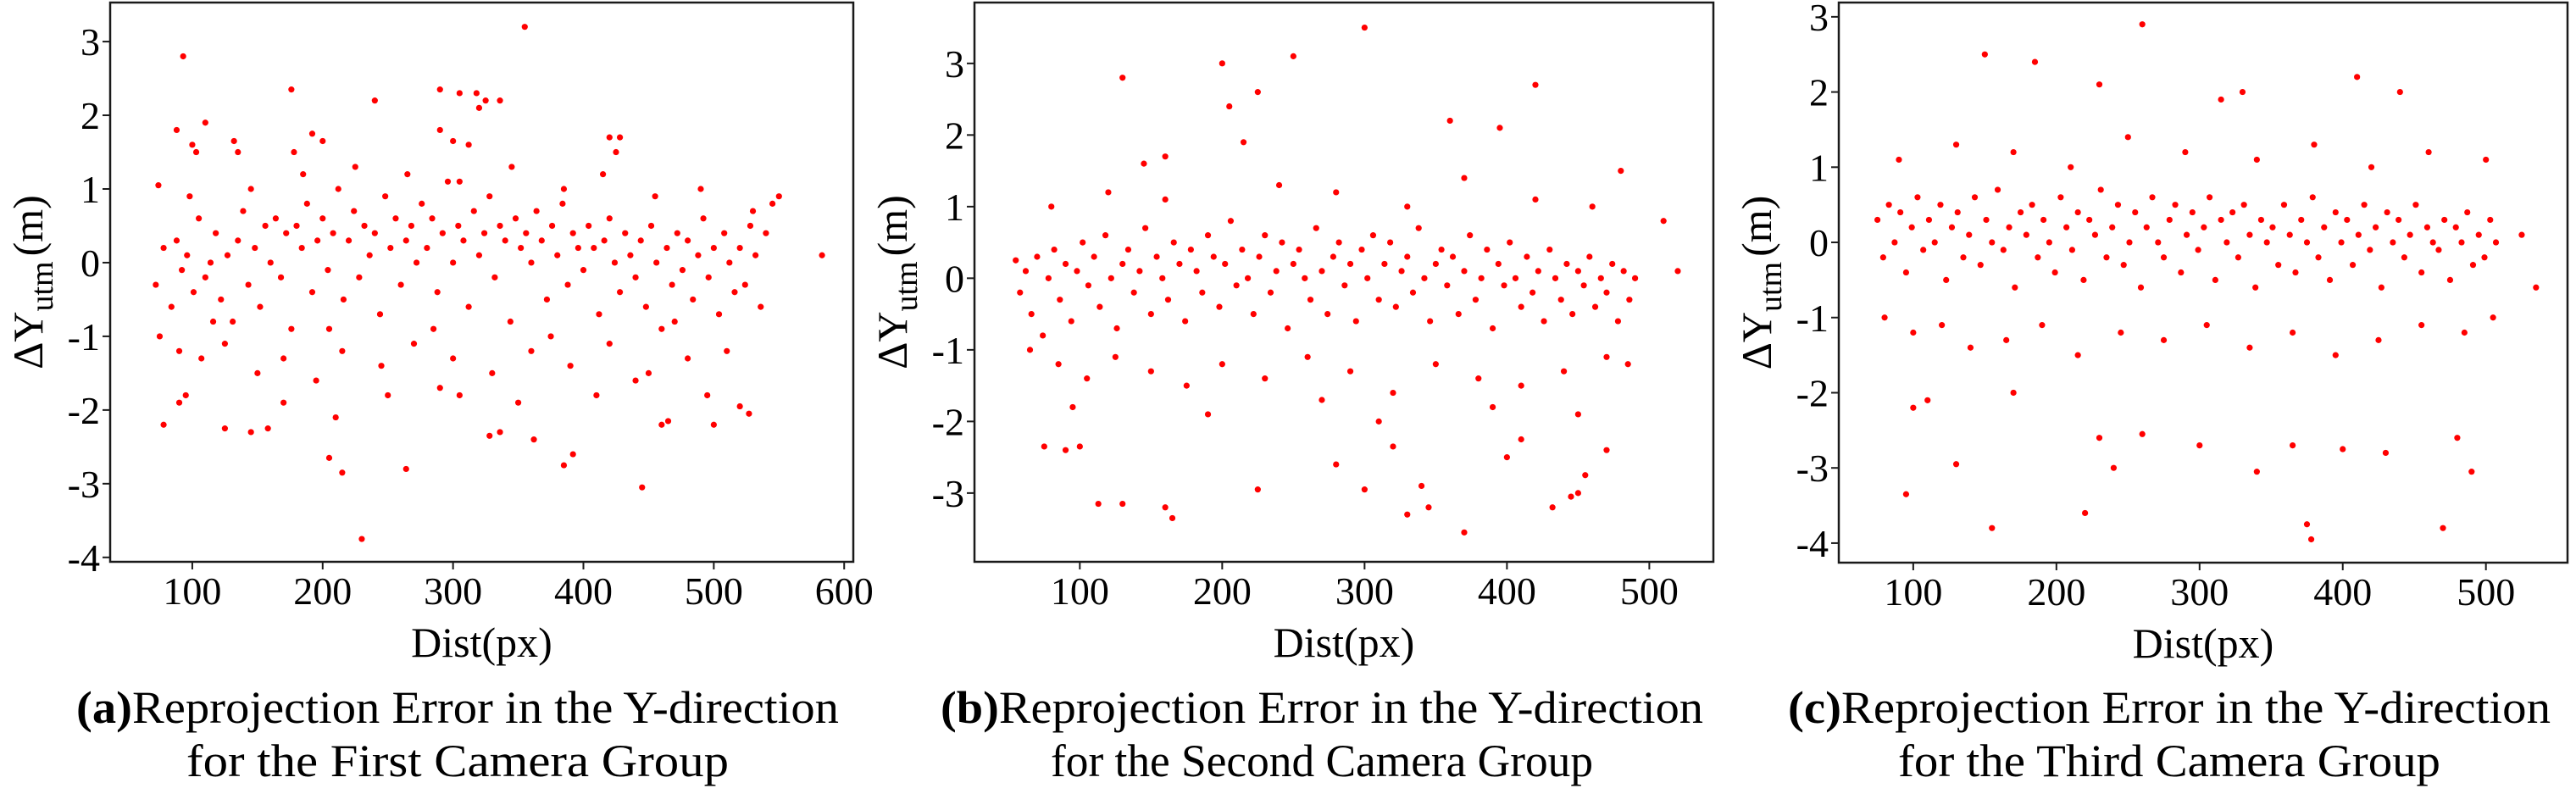  What do you see at coordinates (906, 286) in the screenshot?
I see `y-axis-label-subscript: utm` at bounding box center [906, 286].